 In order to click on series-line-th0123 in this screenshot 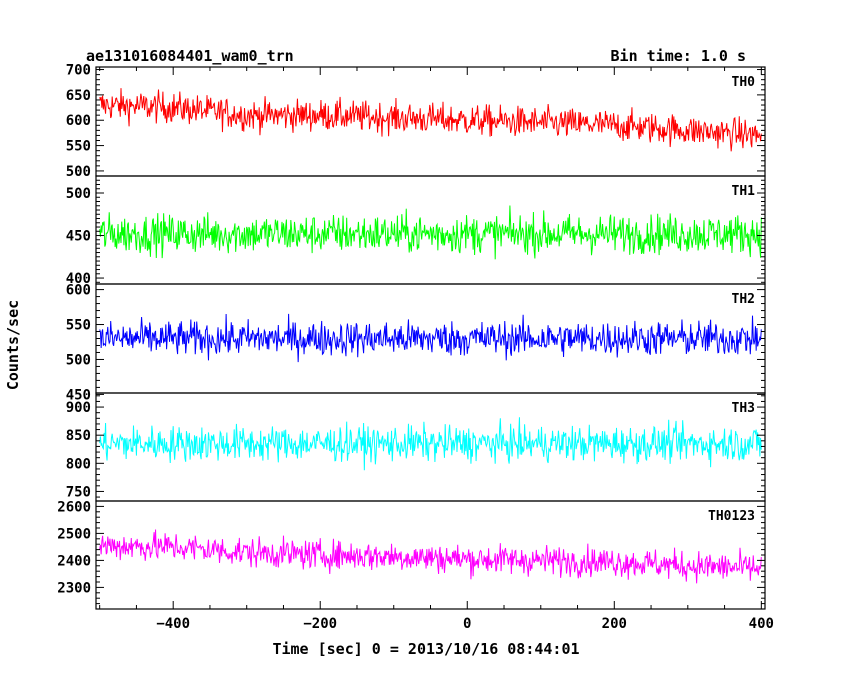, I will do `click(430, 556)`.